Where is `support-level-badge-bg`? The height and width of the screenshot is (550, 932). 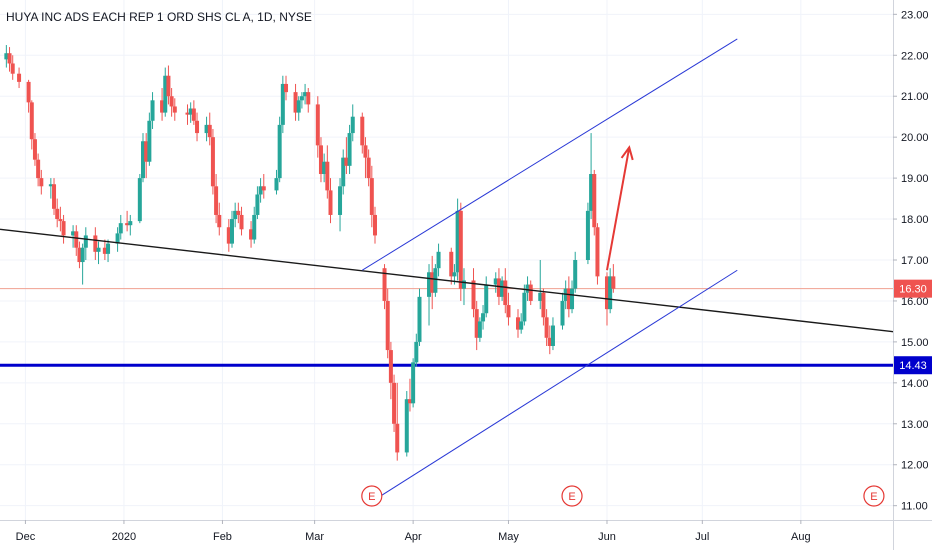
support-level-badge-bg is located at coordinates (913, 365).